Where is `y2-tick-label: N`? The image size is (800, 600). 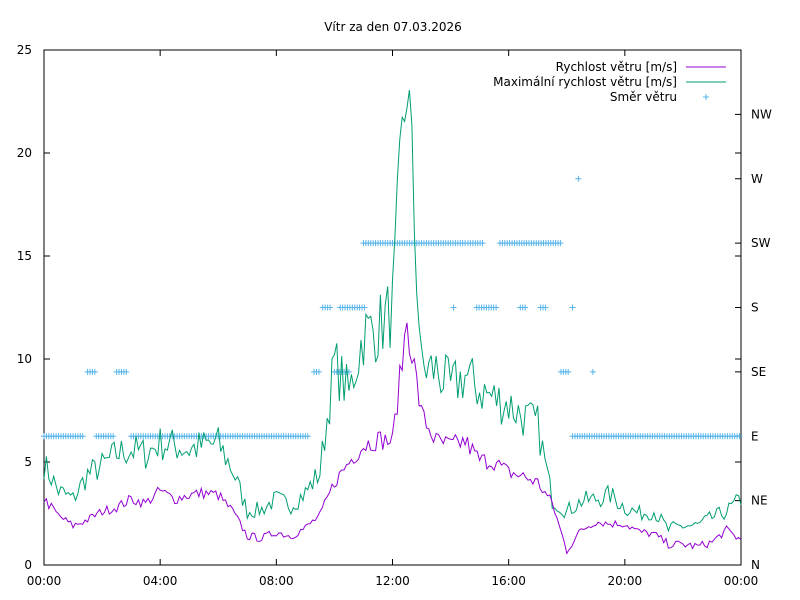
y2-tick-label: N is located at coordinates (755, 565).